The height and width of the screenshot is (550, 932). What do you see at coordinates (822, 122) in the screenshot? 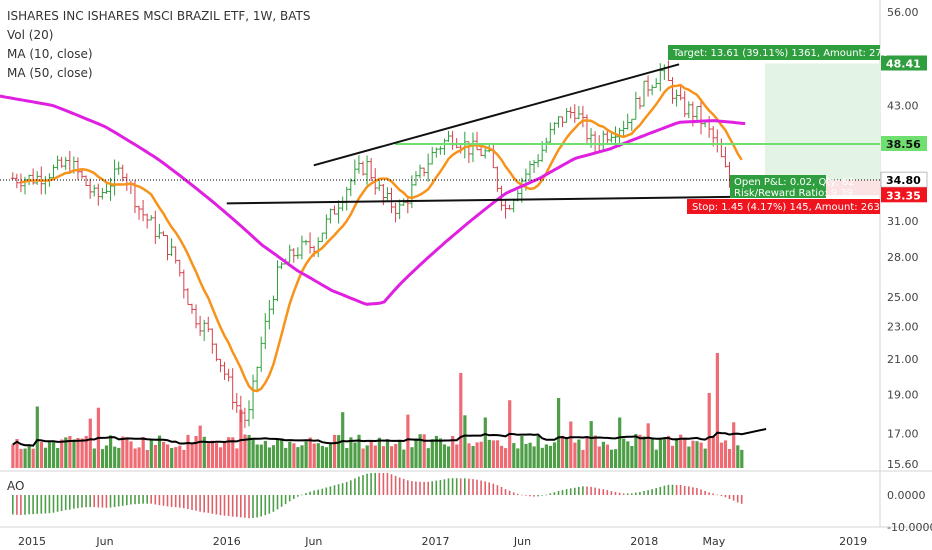
I see `target-zone` at bounding box center [822, 122].